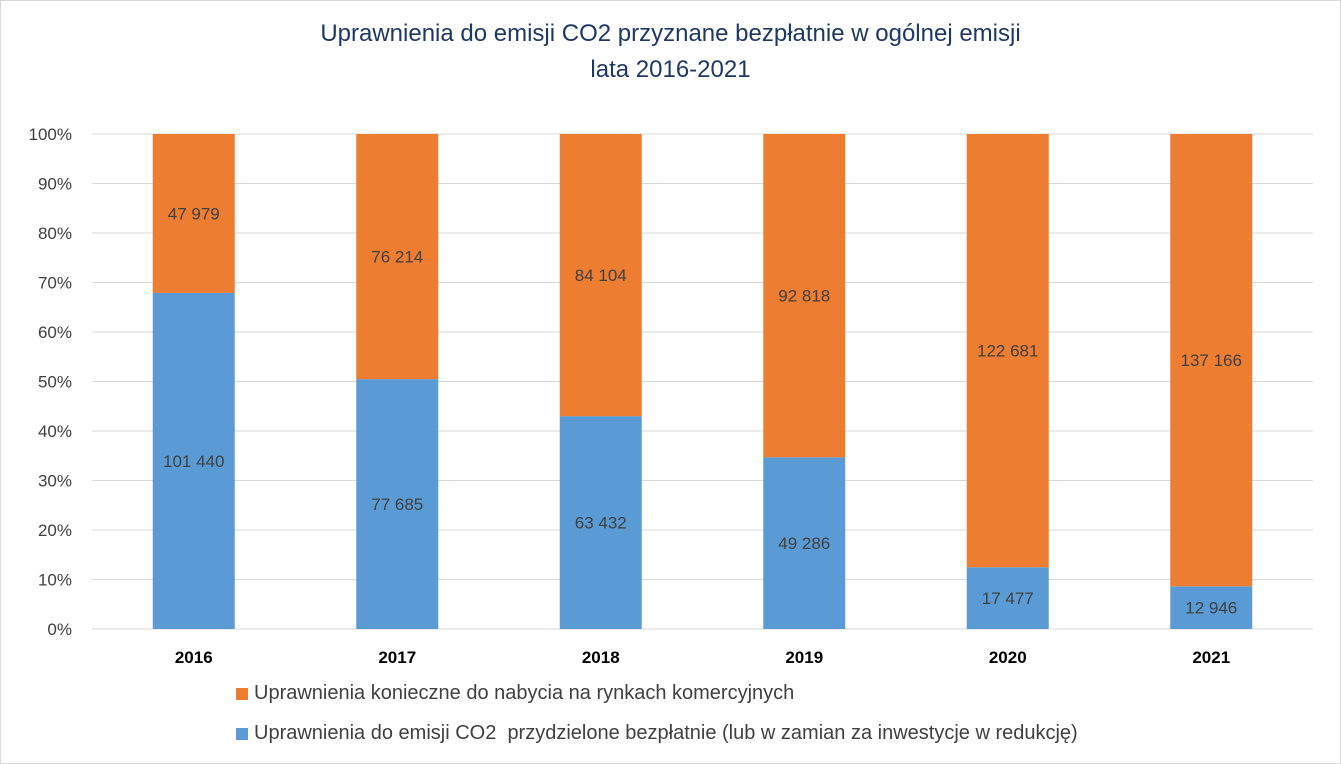  I want to click on data-label: 101 440, so click(193, 461).